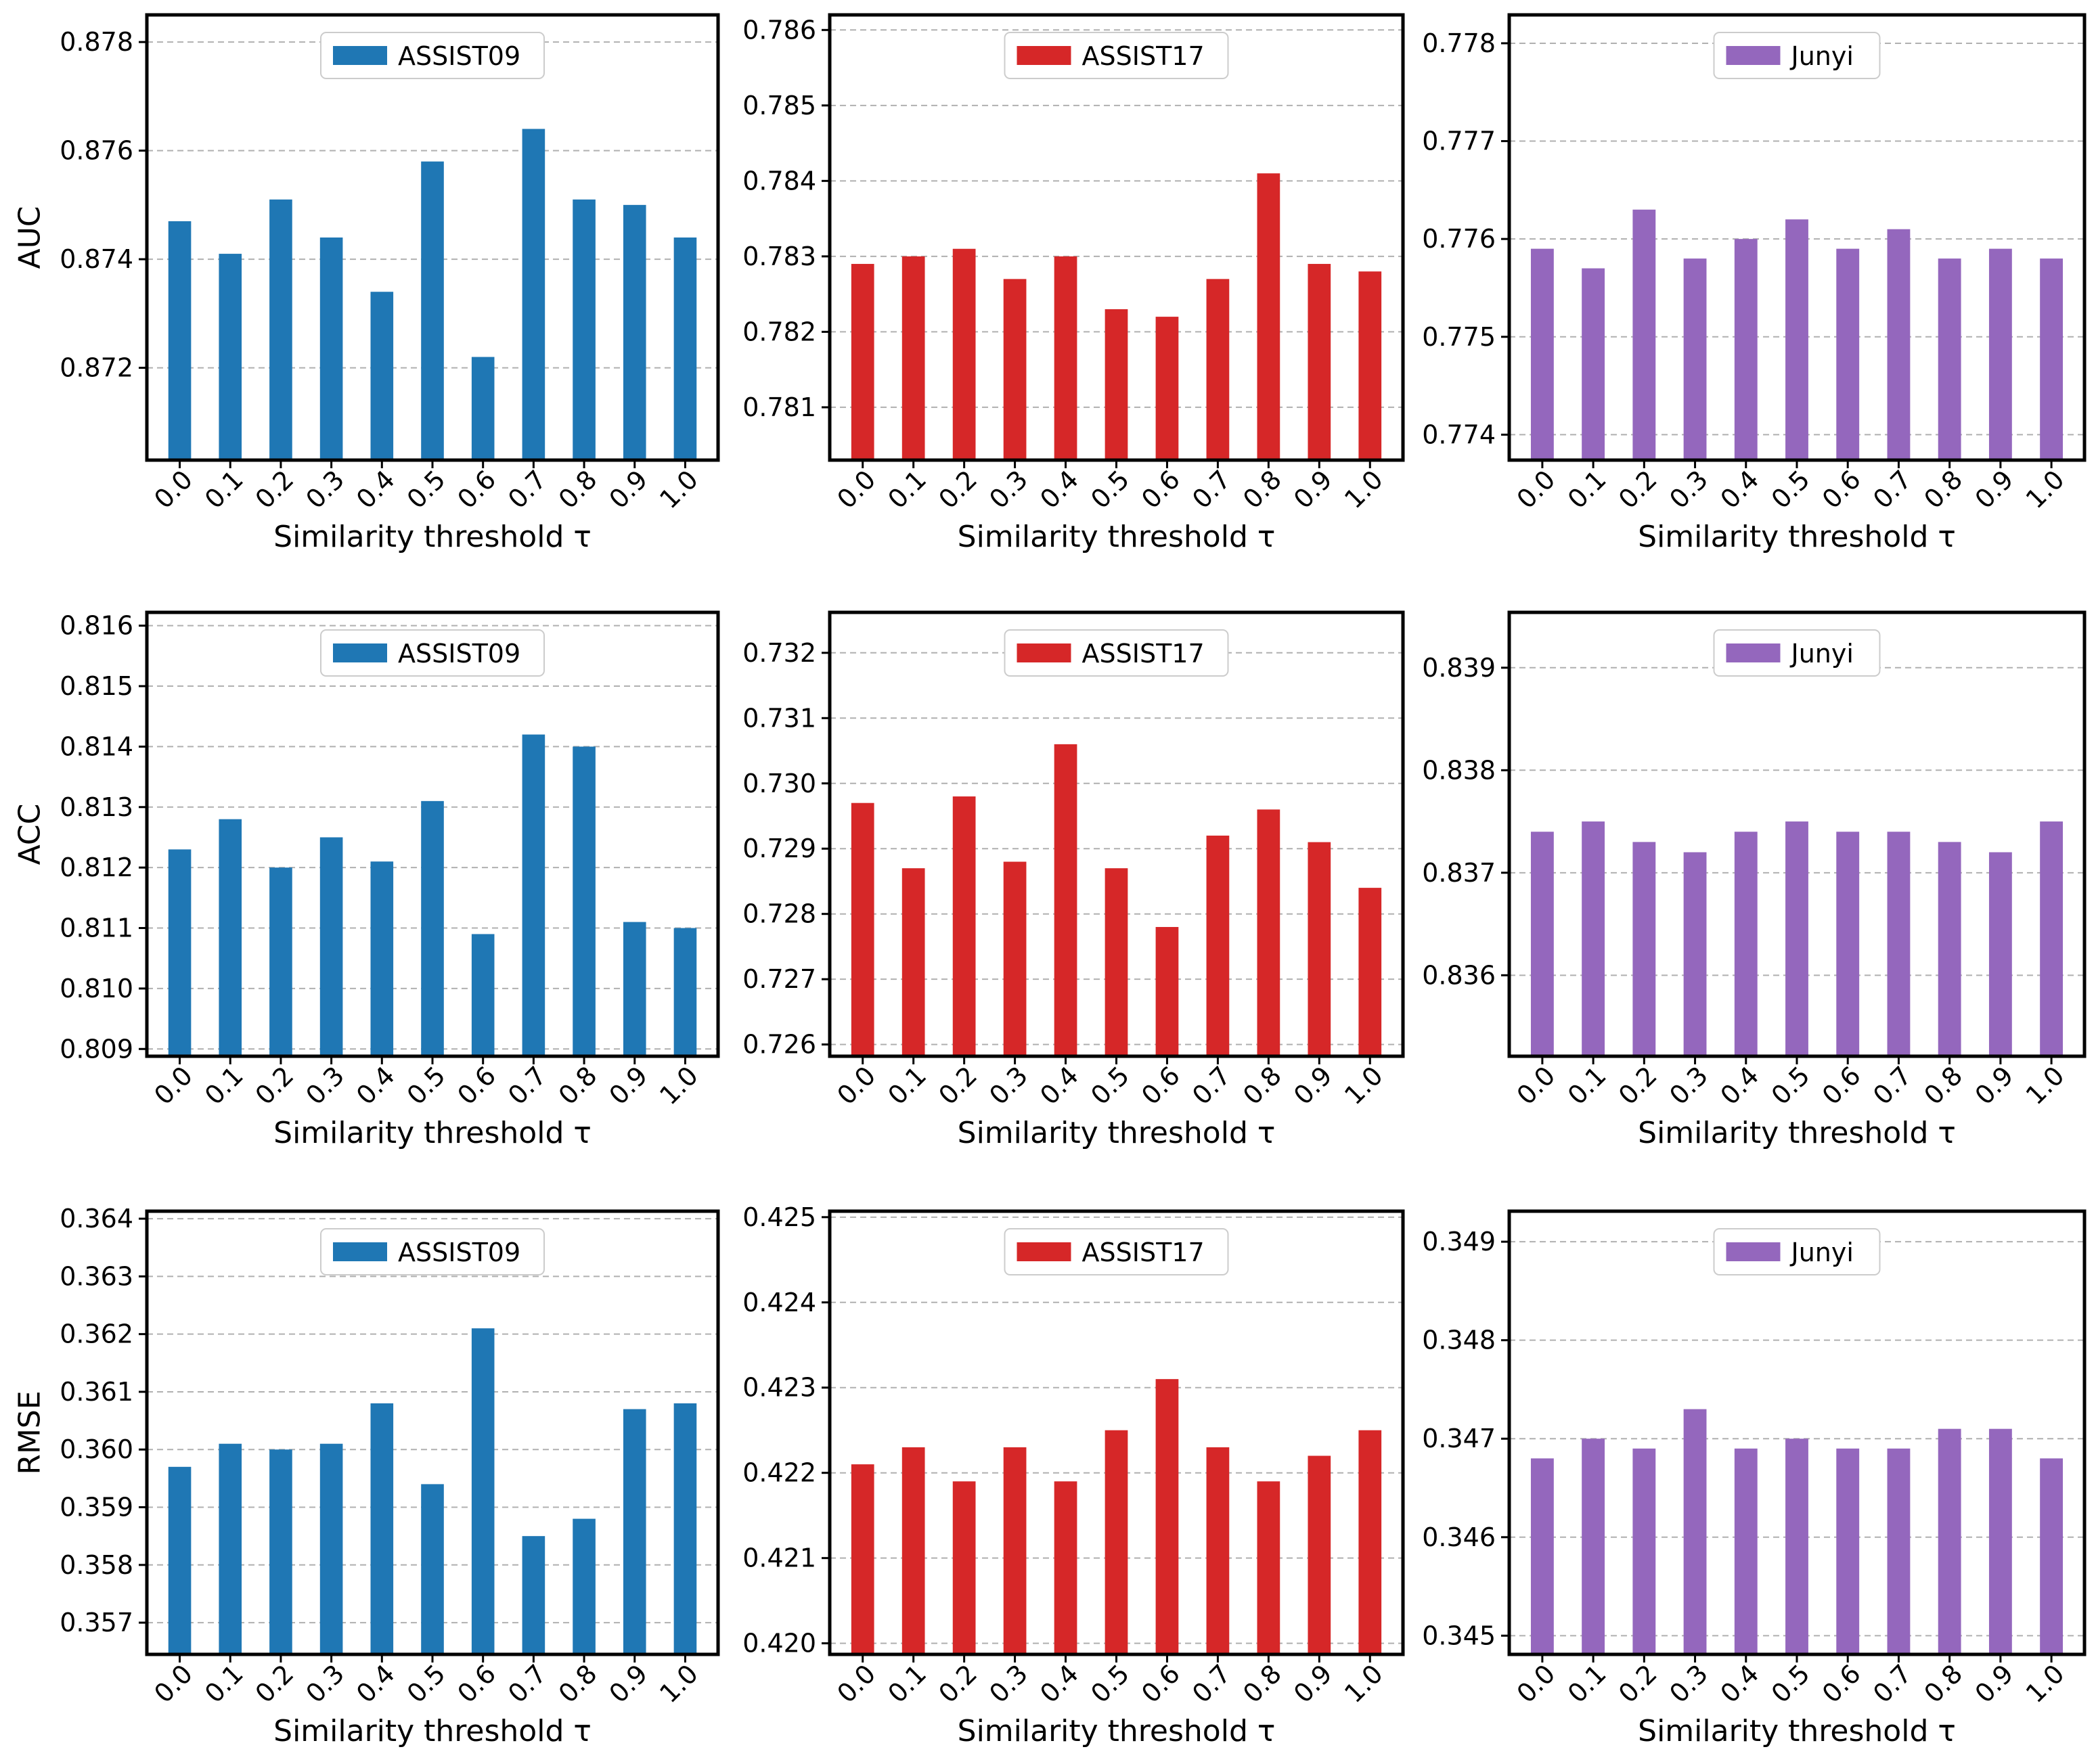 The width and height of the screenshot is (2096, 1764). What do you see at coordinates (30, 237) in the screenshot?
I see `y-axis-label: AUC` at bounding box center [30, 237].